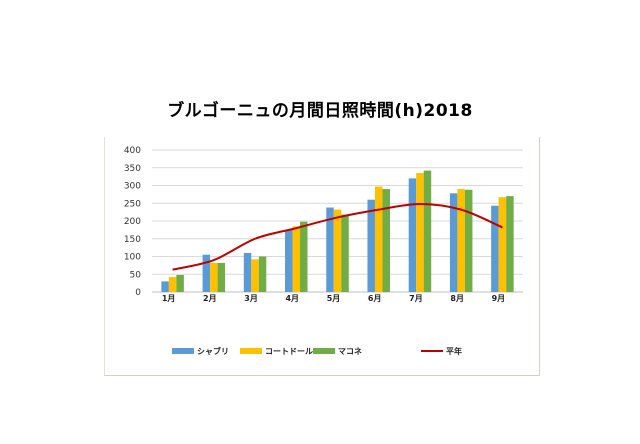  Describe the element at coordinates (132, 258) in the screenshot. I see `y-tick-label: 100` at that location.